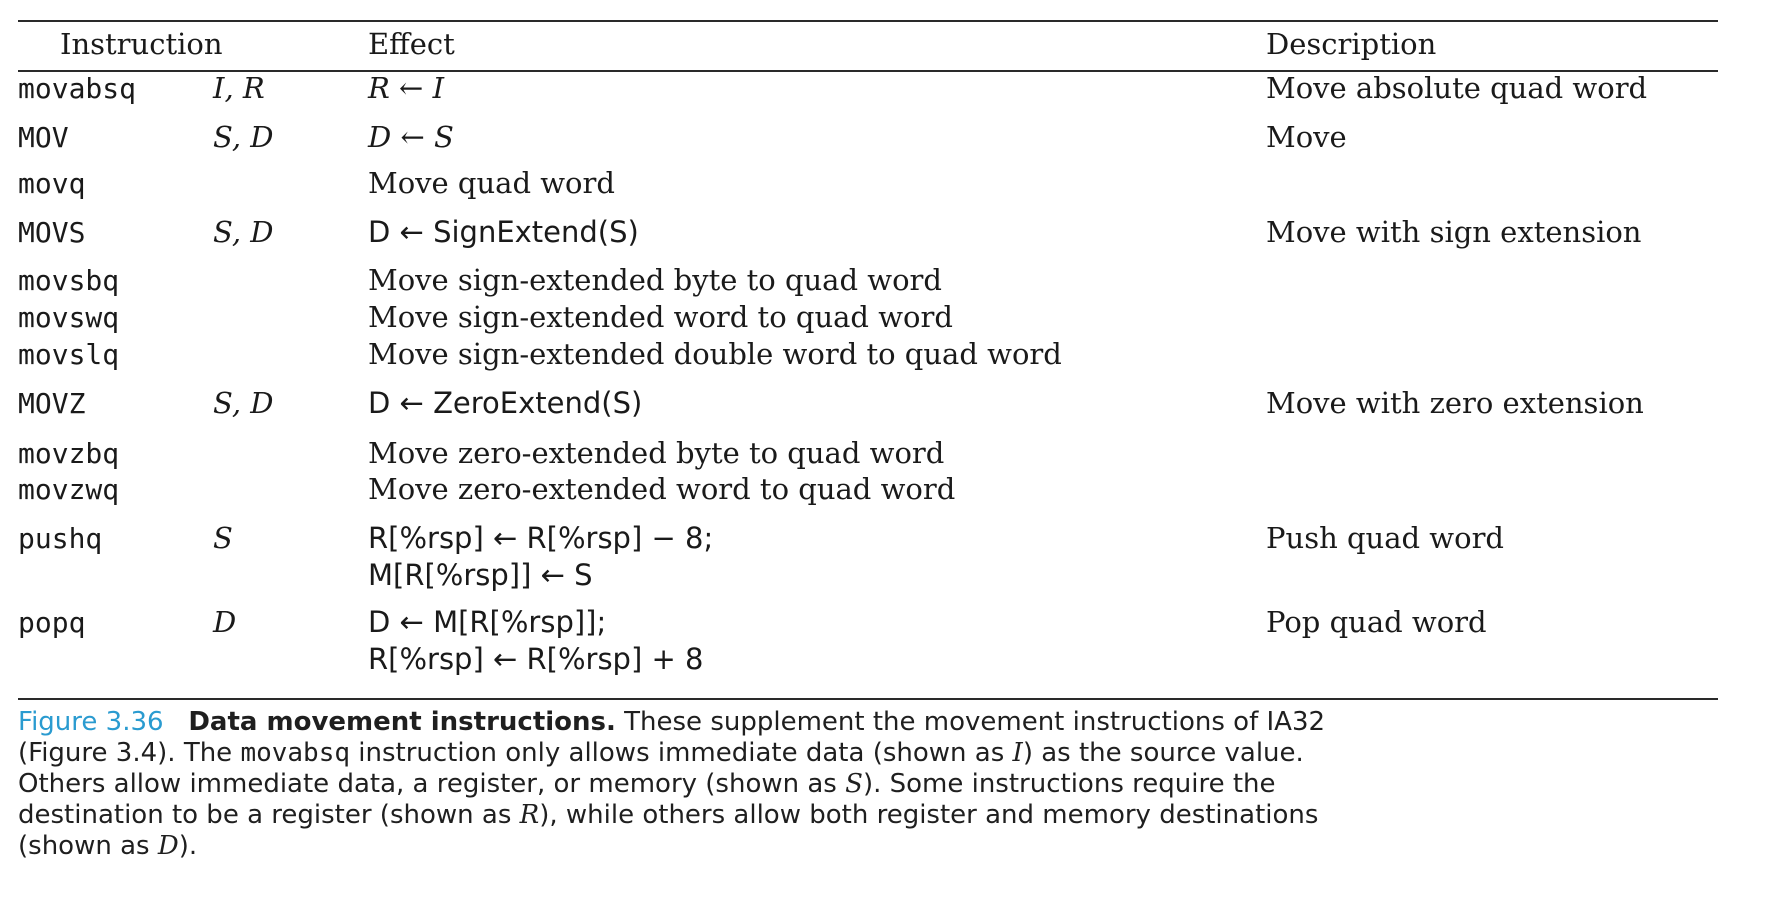  What do you see at coordinates (43, 137) in the screenshot?
I see `instruction-name: MOV` at bounding box center [43, 137].